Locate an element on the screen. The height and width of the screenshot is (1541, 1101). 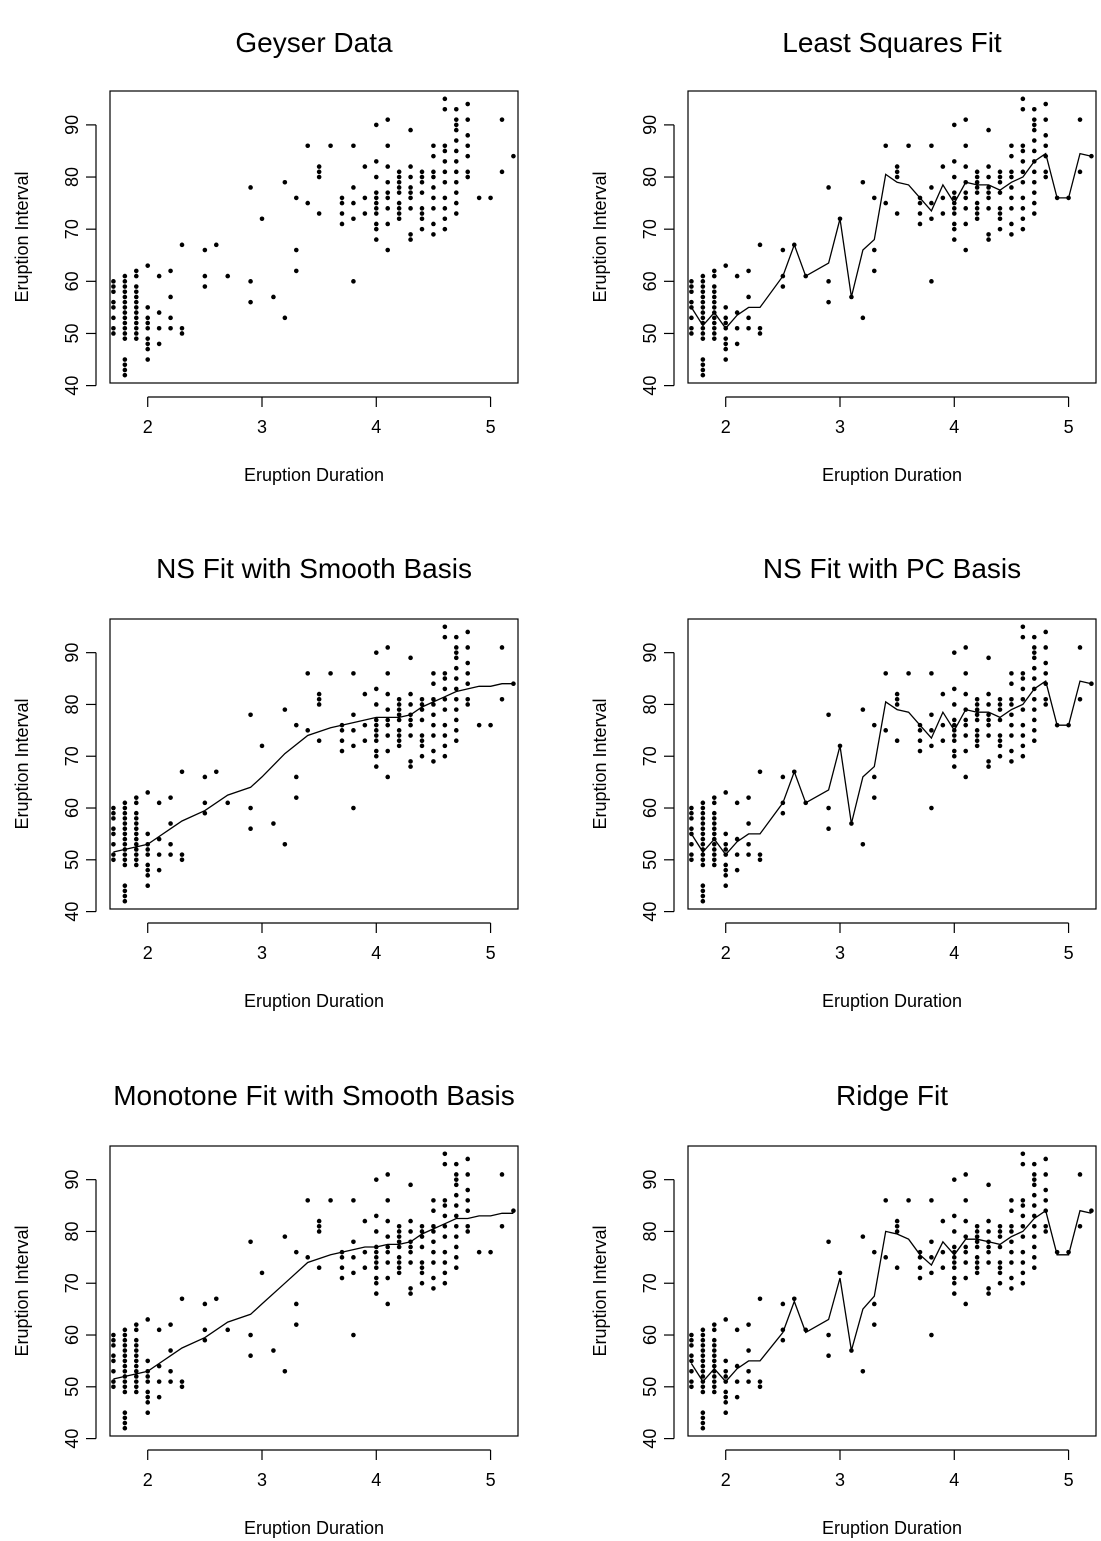
fit-line is located at coordinates (313, 768).